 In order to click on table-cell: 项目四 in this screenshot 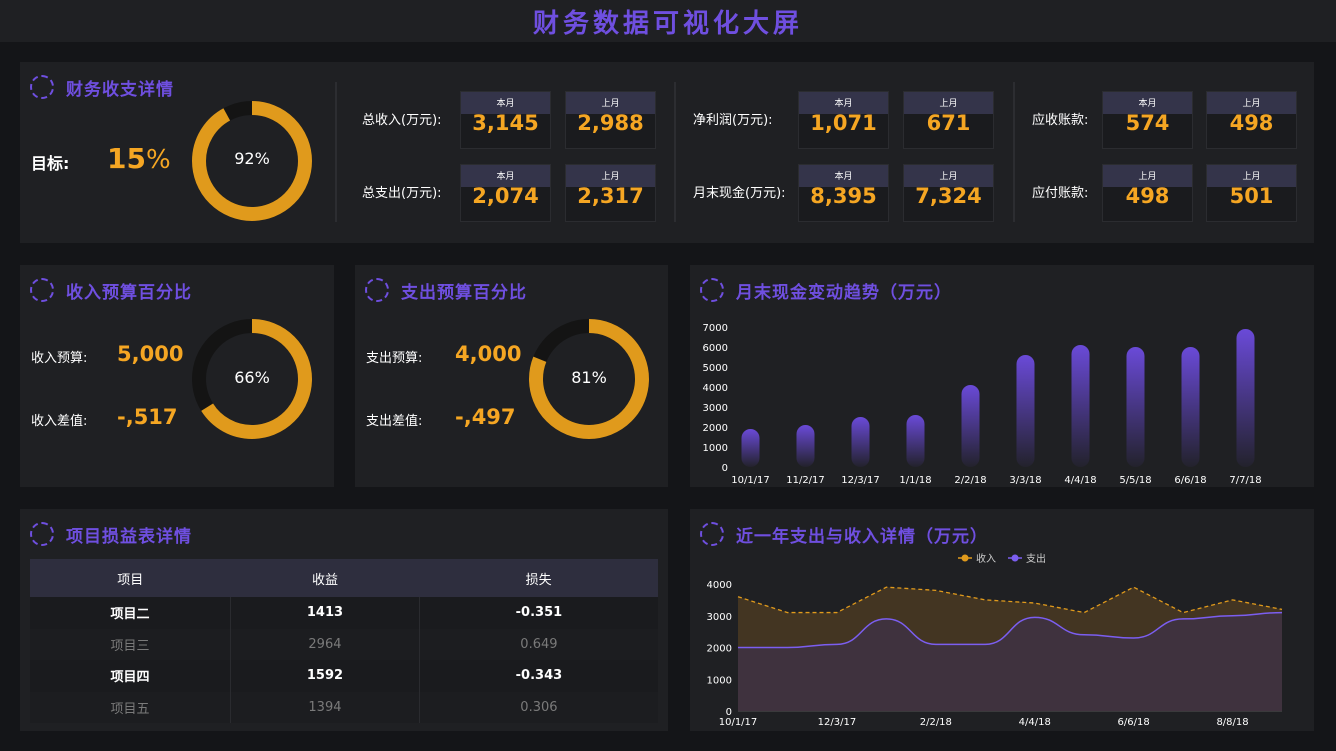, I will do `click(131, 676)`.